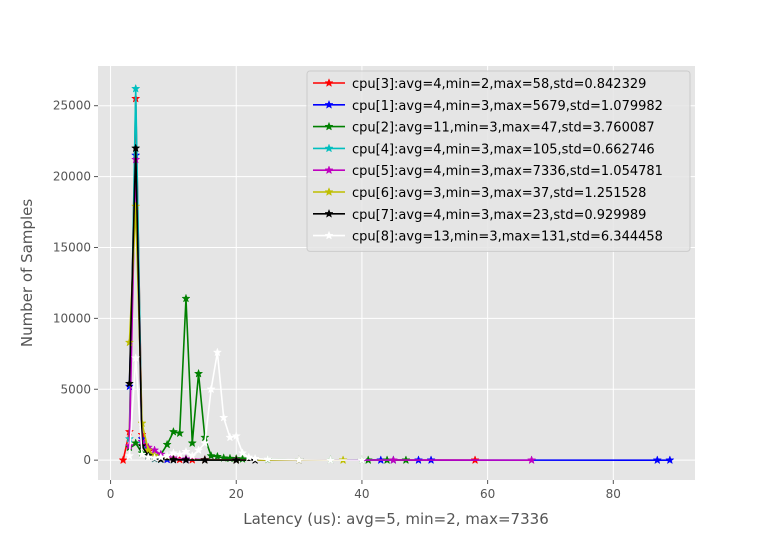 The height and width of the screenshot is (540, 773). What do you see at coordinates (499, 215) in the screenshot?
I see `legend-label: cpu[7]:avg=4,min=3,max=23,std=0.929989` at bounding box center [499, 215].